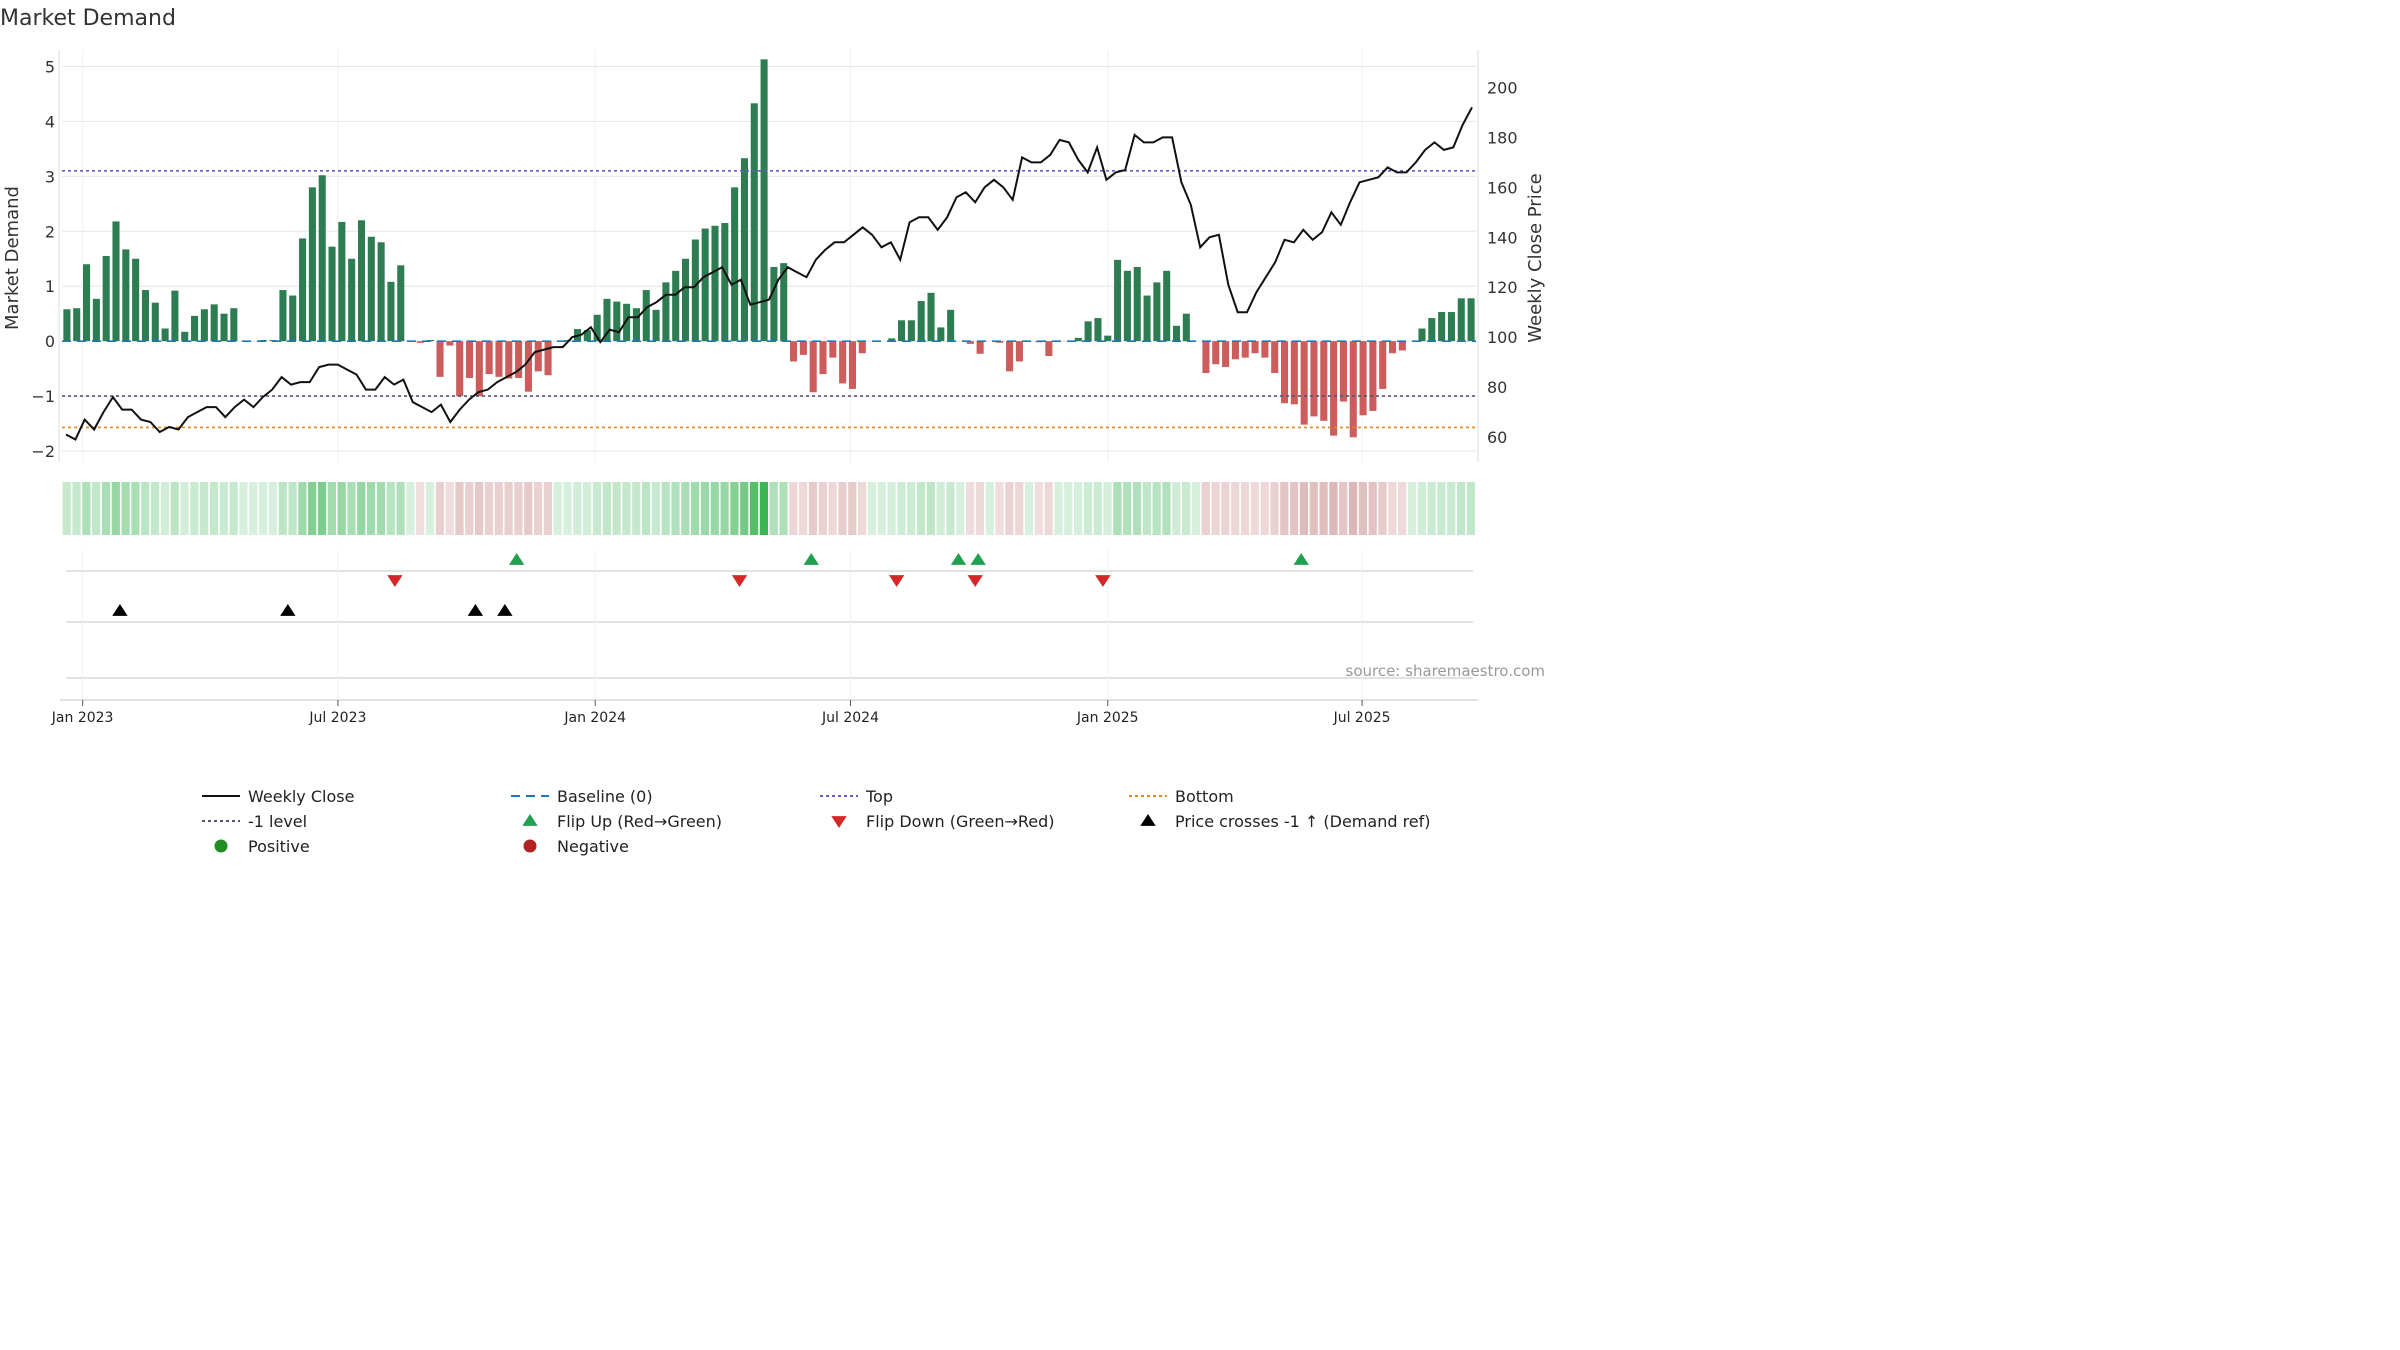 The height and width of the screenshot is (1350, 2400). I want to click on event-markers, so click(769, 625).